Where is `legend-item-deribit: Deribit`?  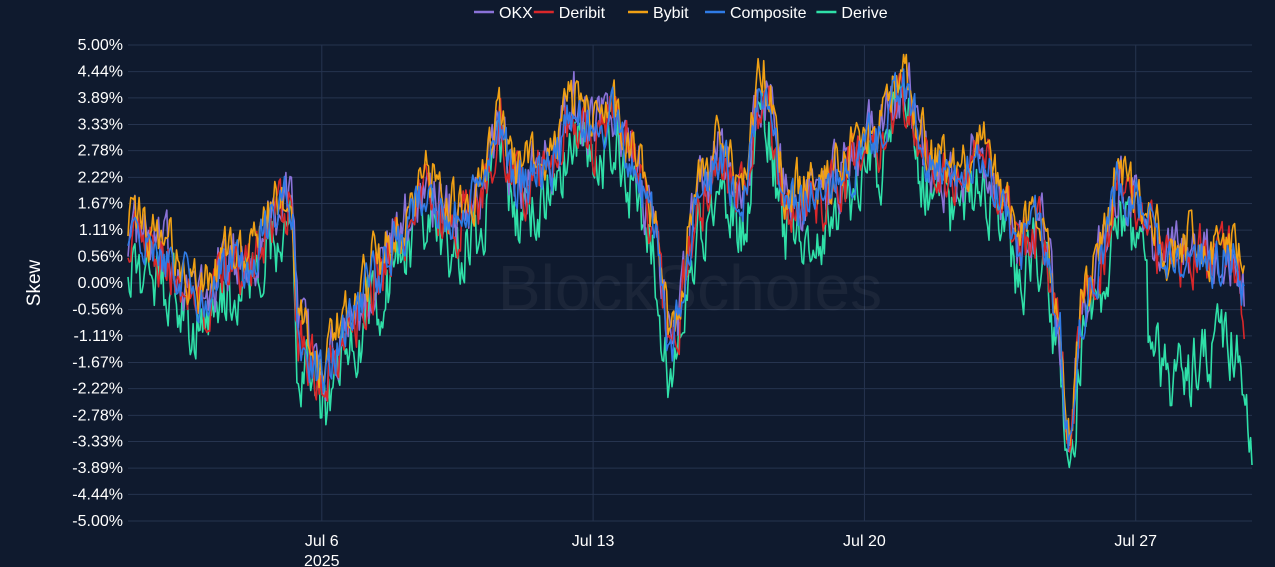 legend-item-deribit: Deribit is located at coordinates (569, 13).